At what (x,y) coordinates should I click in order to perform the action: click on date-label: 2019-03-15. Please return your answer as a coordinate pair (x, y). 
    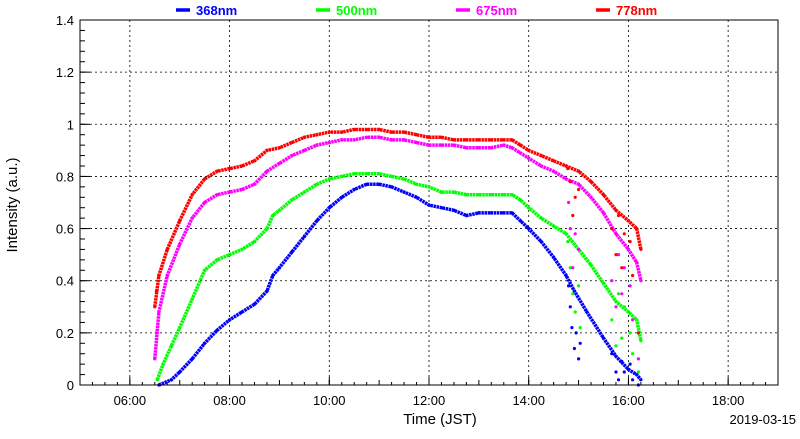
    Looking at the image, I should click on (763, 419).